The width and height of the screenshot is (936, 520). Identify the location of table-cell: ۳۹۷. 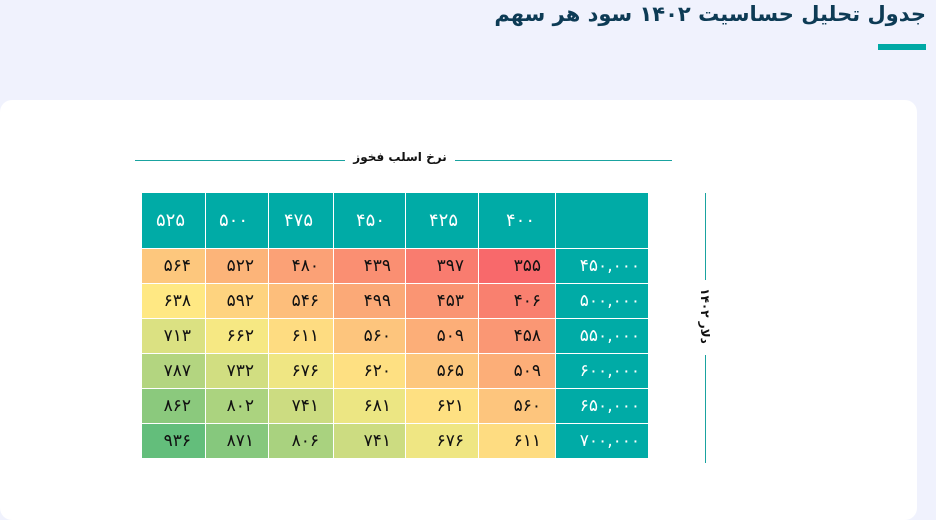
(442, 266).